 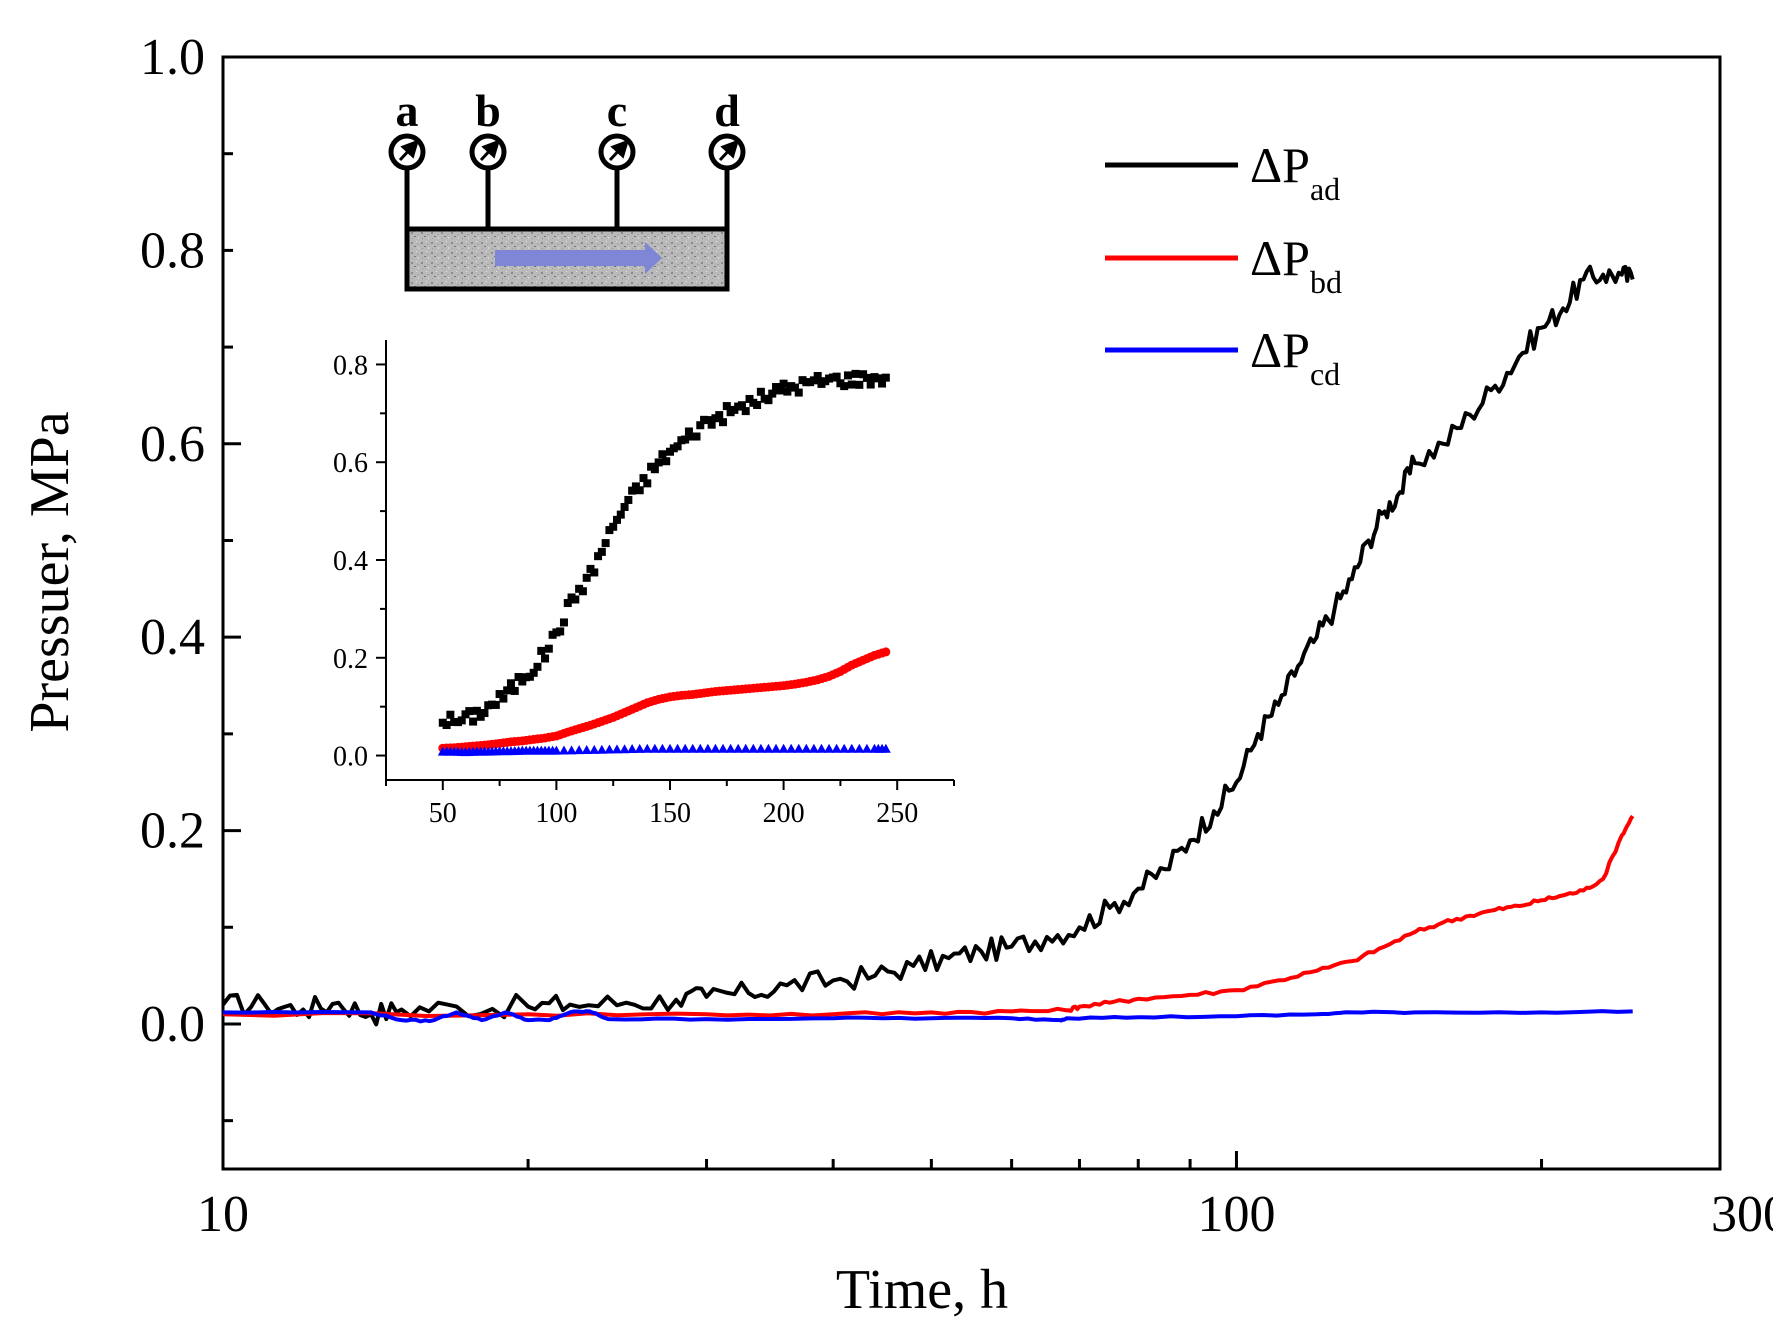 I want to click on gauge-needle-icon, so click(x=619, y=150).